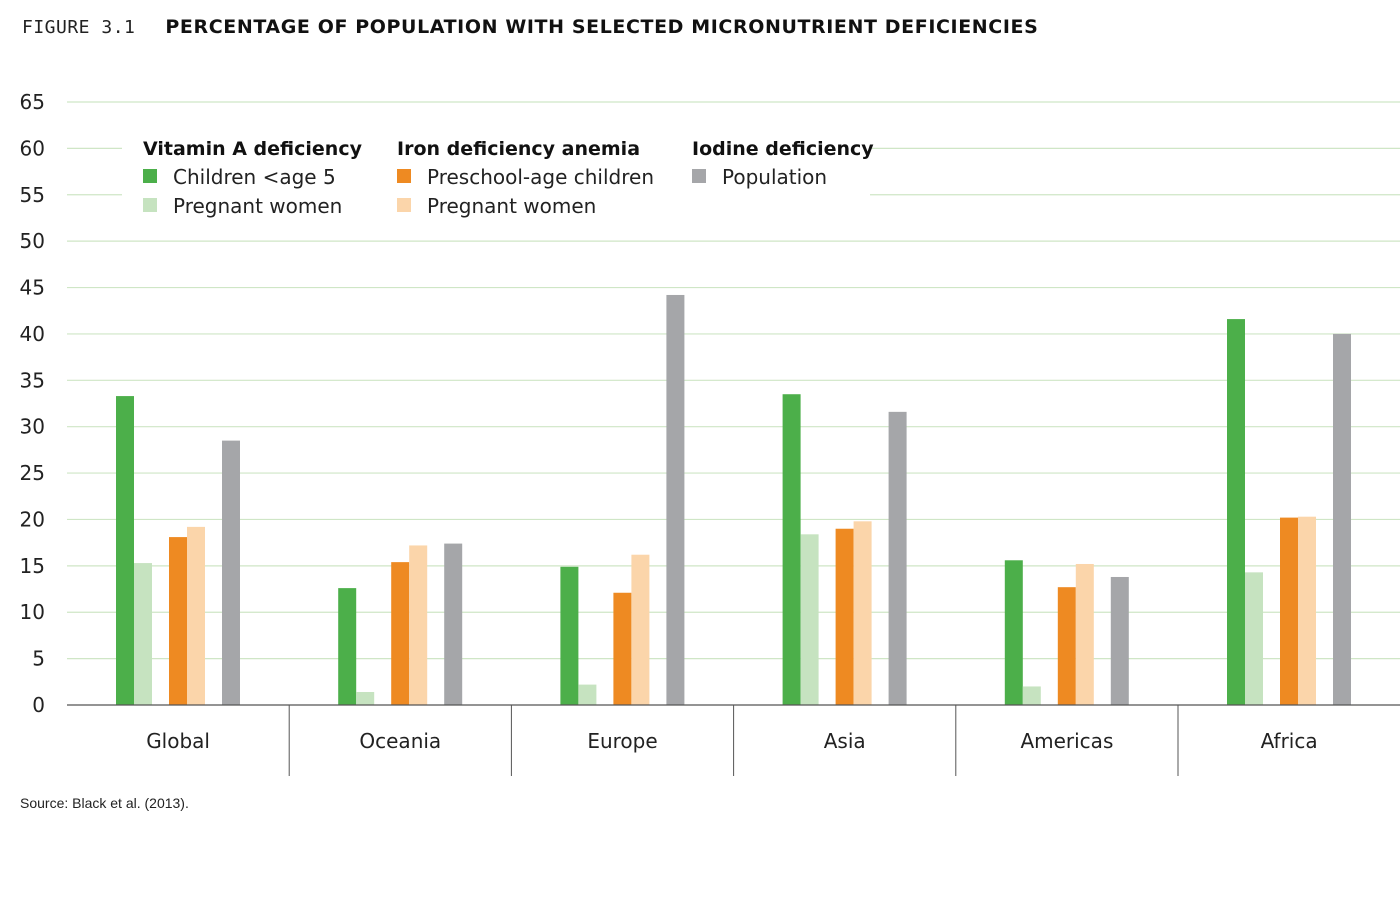 This screenshot has height=905, width=1400. I want to click on y-tick-label: 60, so click(32, 148).